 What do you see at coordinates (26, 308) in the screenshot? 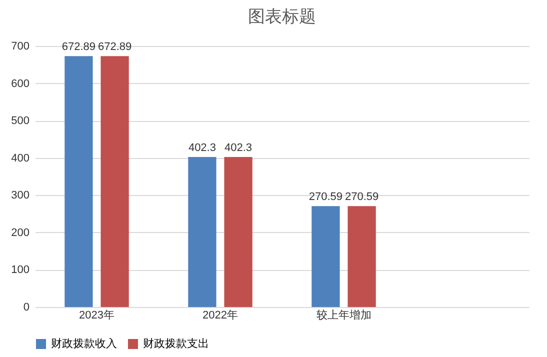
I see `y-tick-label: 0` at bounding box center [26, 308].